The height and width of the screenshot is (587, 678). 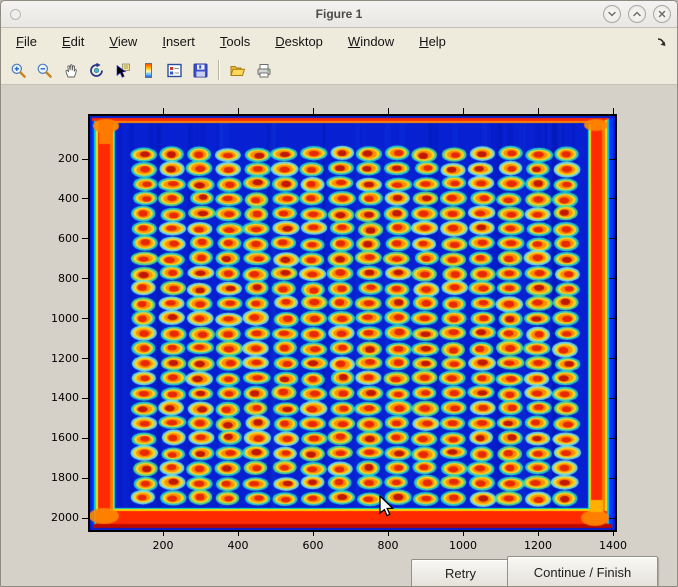 I want to click on zoom-in-button, so click(x=18, y=70).